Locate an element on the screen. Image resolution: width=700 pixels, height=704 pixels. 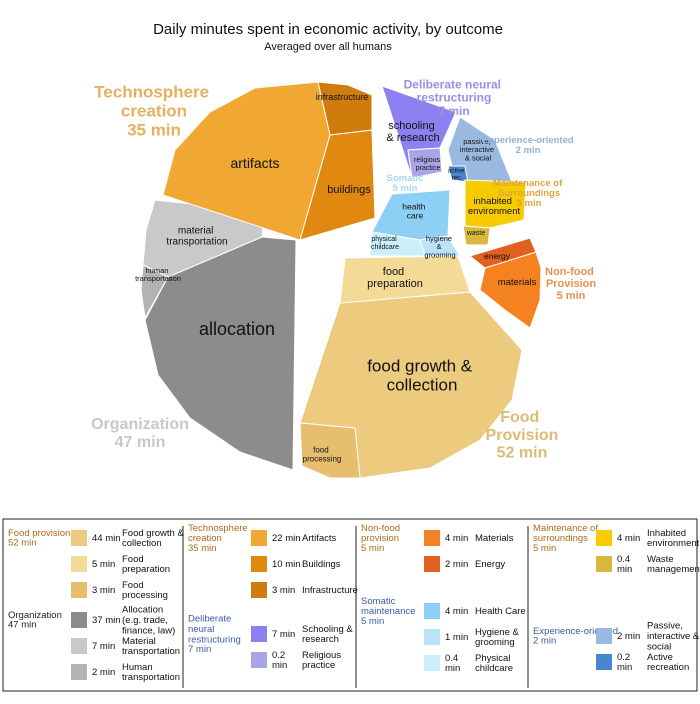
legend-group-name: Technosphere creation is located at coordinates (219, 532).